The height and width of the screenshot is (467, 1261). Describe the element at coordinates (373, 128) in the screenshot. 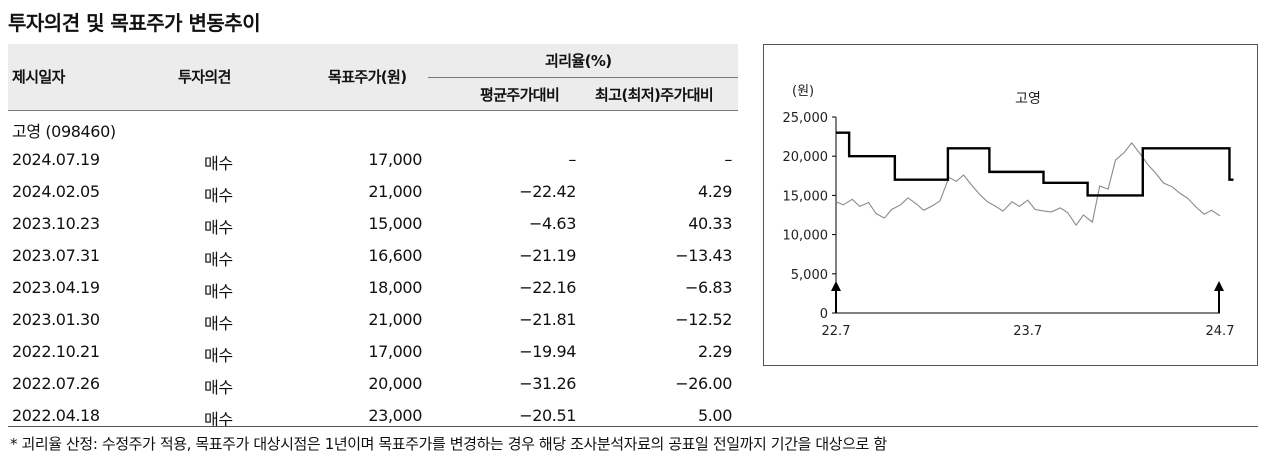

I see `company-row: 고영 (098460)` at that location.